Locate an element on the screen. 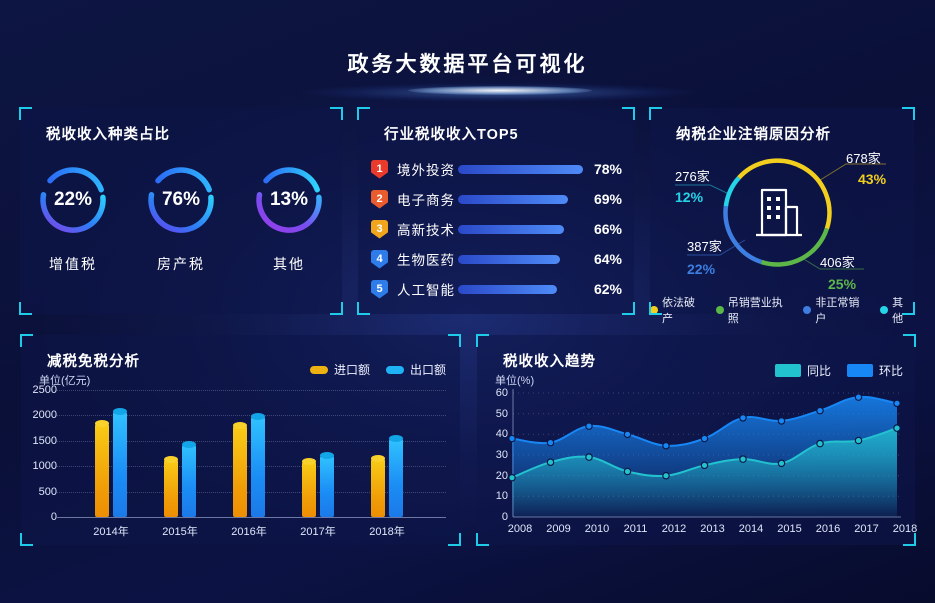  rank-badge: 5 is located at coordinates (379, 289).